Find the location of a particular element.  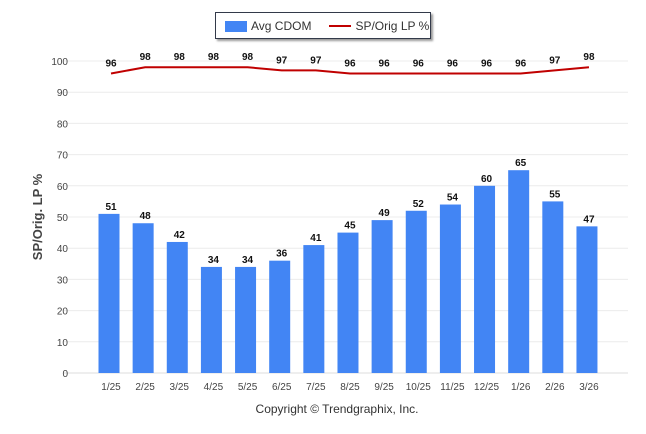

x-tick-label: 12/25 is located at coordinates (486, 387).